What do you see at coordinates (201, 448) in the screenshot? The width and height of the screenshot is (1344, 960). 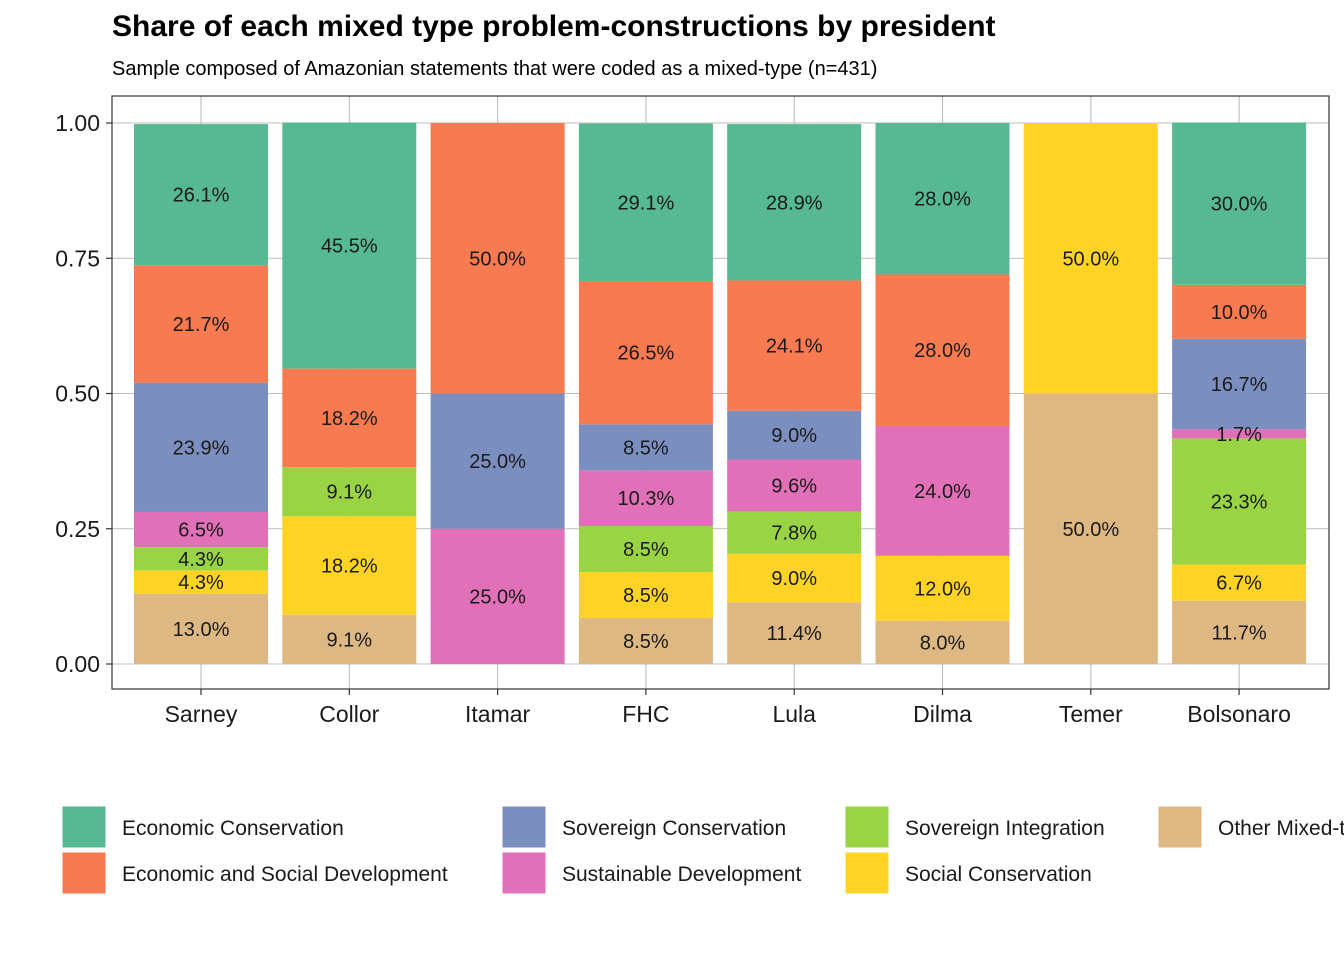 I see `data-label: 23.9%` at bounding box center [201, 448].